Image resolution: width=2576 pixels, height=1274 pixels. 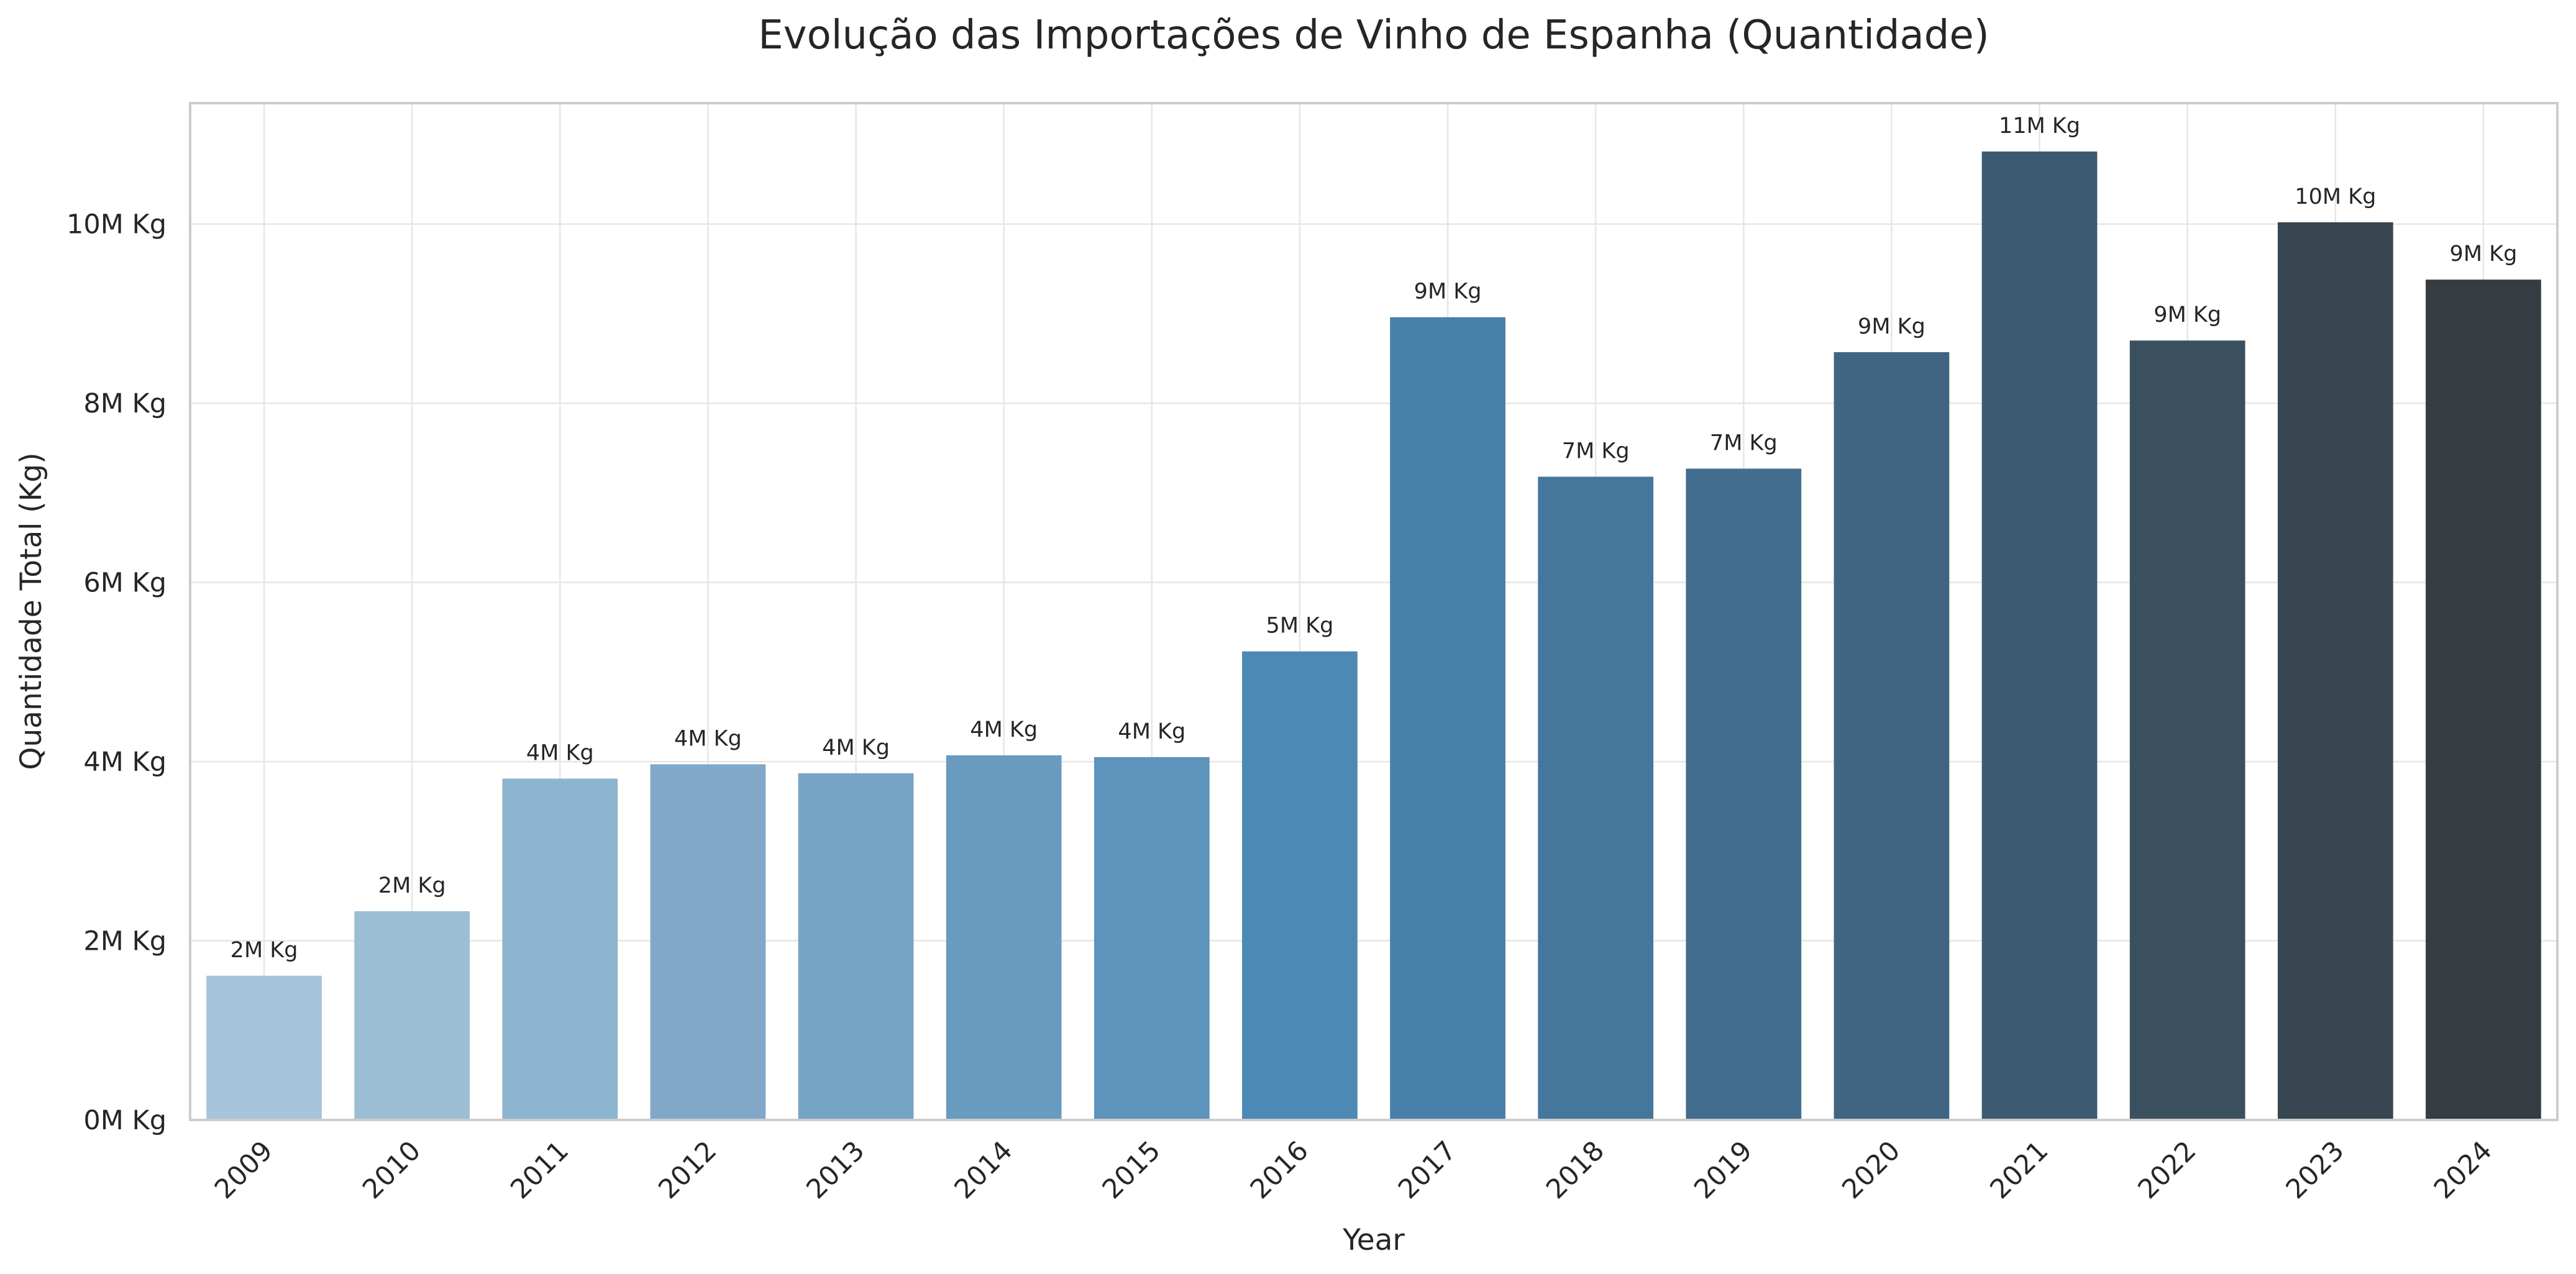 What do you see at coordinates (1744, 442) in the screenshot?
I see `data-label-2019: 7M Kg` at bounding box center [1744, 442].